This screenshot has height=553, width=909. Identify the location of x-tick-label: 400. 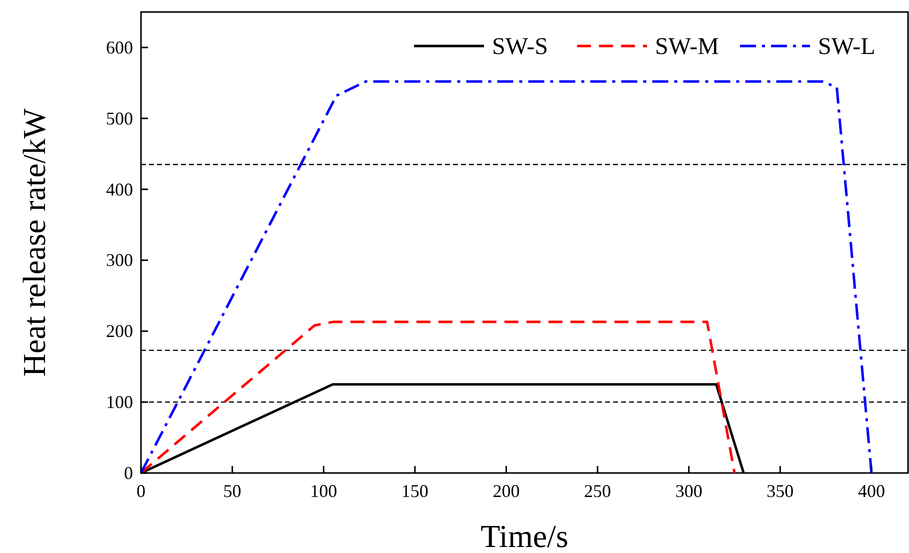
(871, 491).